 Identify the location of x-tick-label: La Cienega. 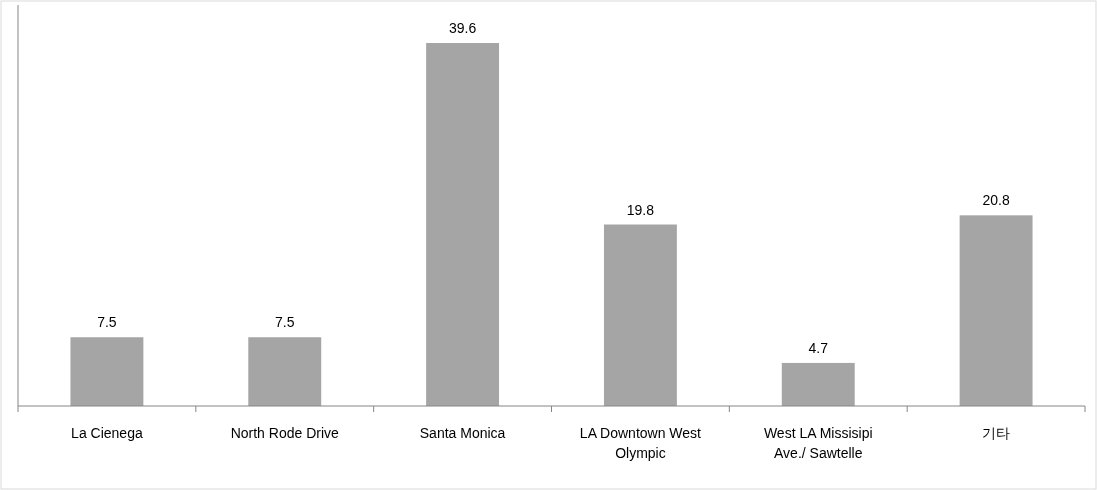
(107, 433).